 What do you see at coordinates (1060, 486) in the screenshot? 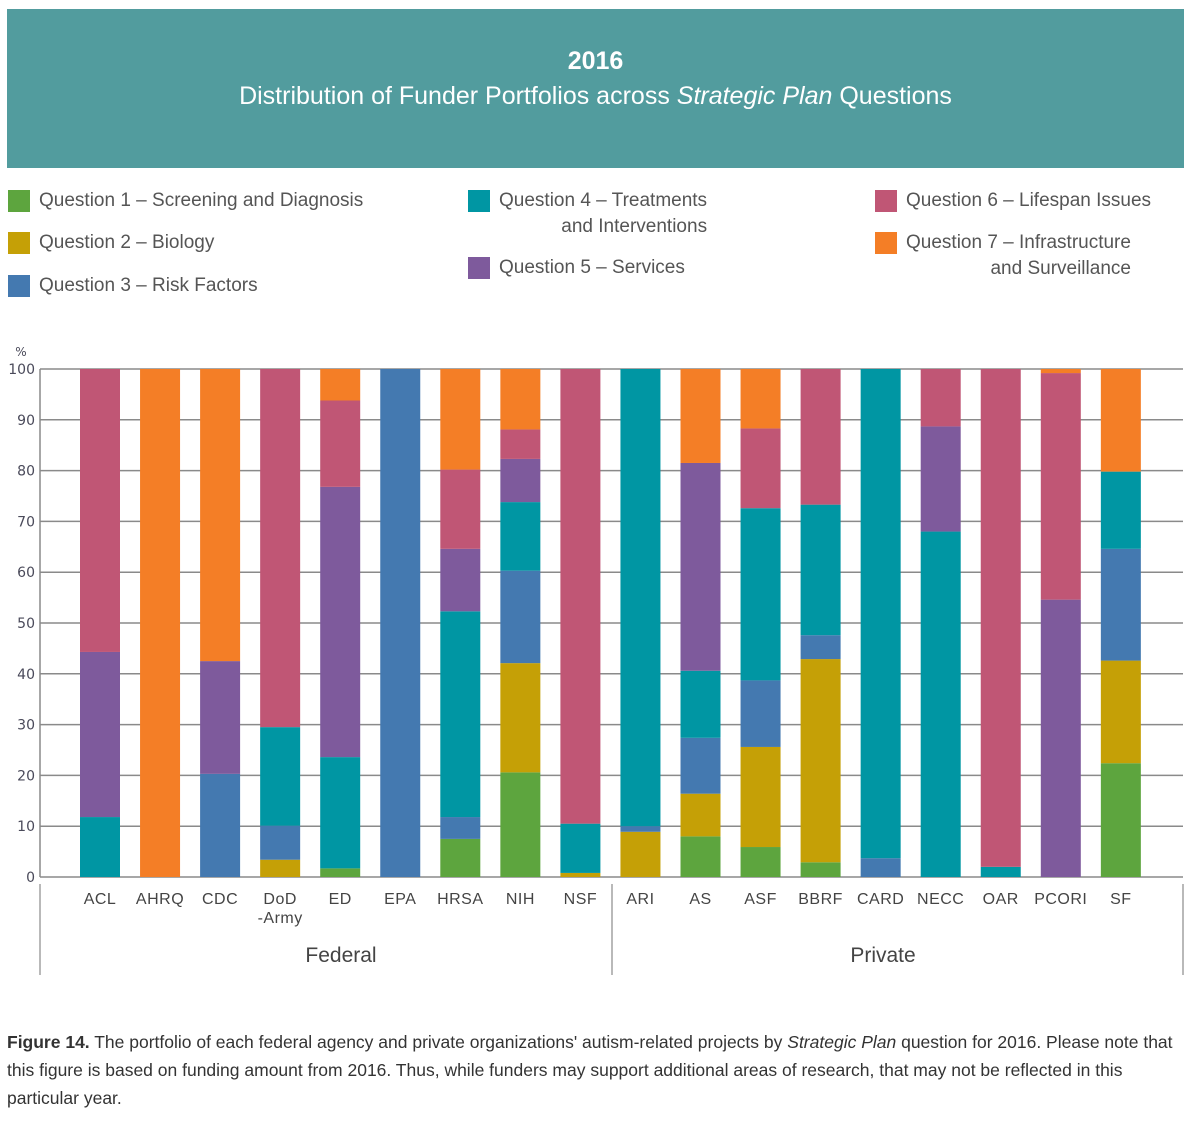
I see `bar-segment-pcori-q6` at bounding box center [1060, 486].